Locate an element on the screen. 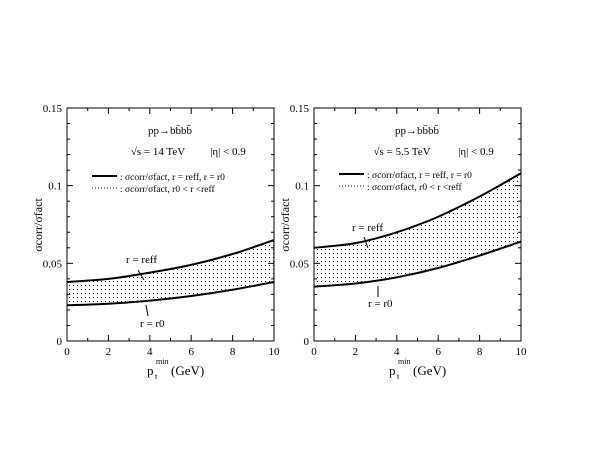 This screenshot has height=468, width=605. left-x-axis-label: p t min (GeV) is located at coordinates (175, 369).